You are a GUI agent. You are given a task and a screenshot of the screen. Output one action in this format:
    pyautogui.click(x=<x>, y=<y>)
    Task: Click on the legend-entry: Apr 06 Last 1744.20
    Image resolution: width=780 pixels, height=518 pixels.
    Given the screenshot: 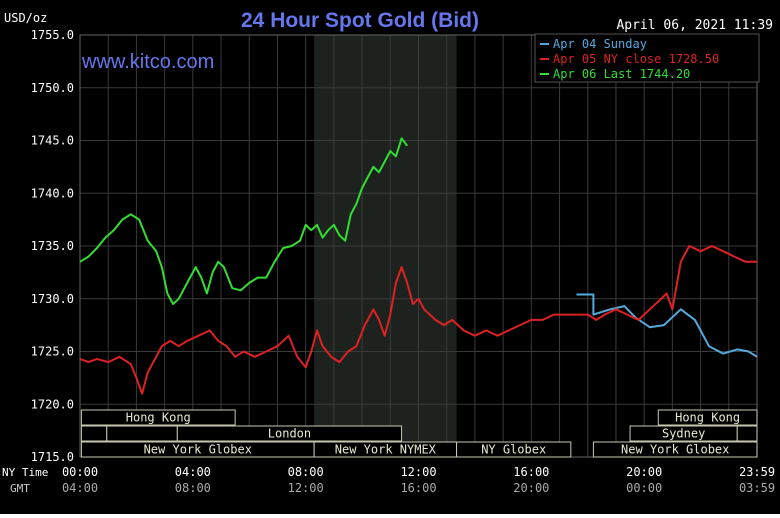 What is the action you would take?
    pyautogui.click(x=621, y=74)
    